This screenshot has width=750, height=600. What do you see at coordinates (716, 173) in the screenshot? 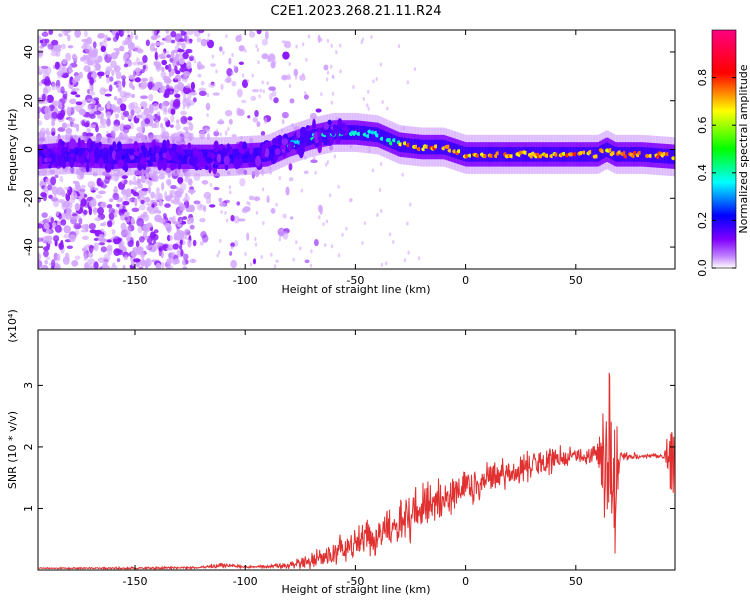
I see `colorbar-ticks: 0.0 0.2 0.4 0.6 0.8` at bounding box center [716, 173].